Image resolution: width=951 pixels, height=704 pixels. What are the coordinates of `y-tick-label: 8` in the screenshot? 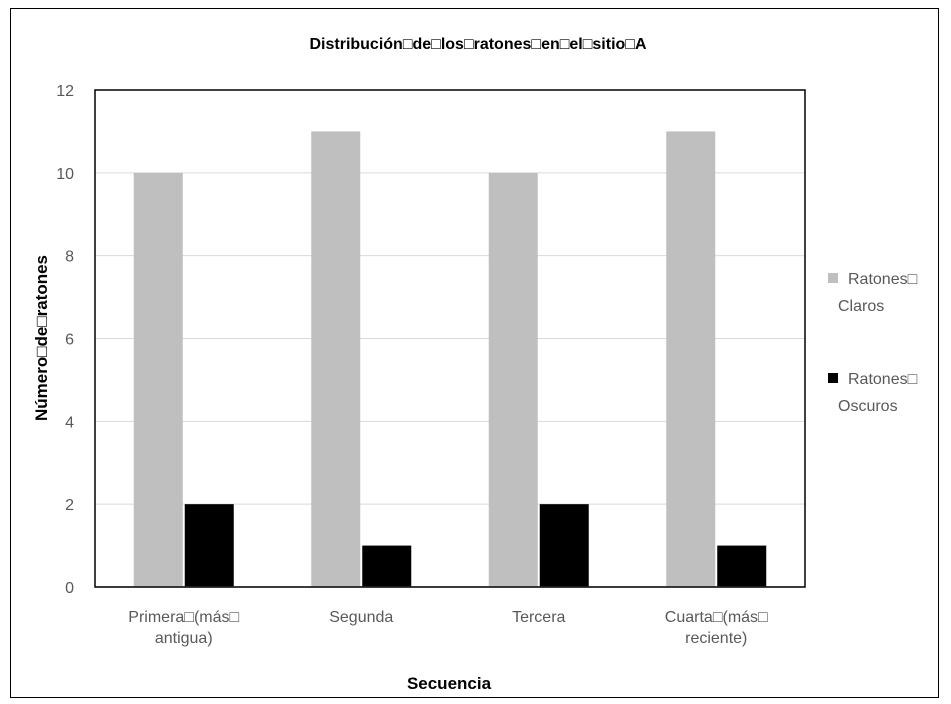 It's located at (69, 257).